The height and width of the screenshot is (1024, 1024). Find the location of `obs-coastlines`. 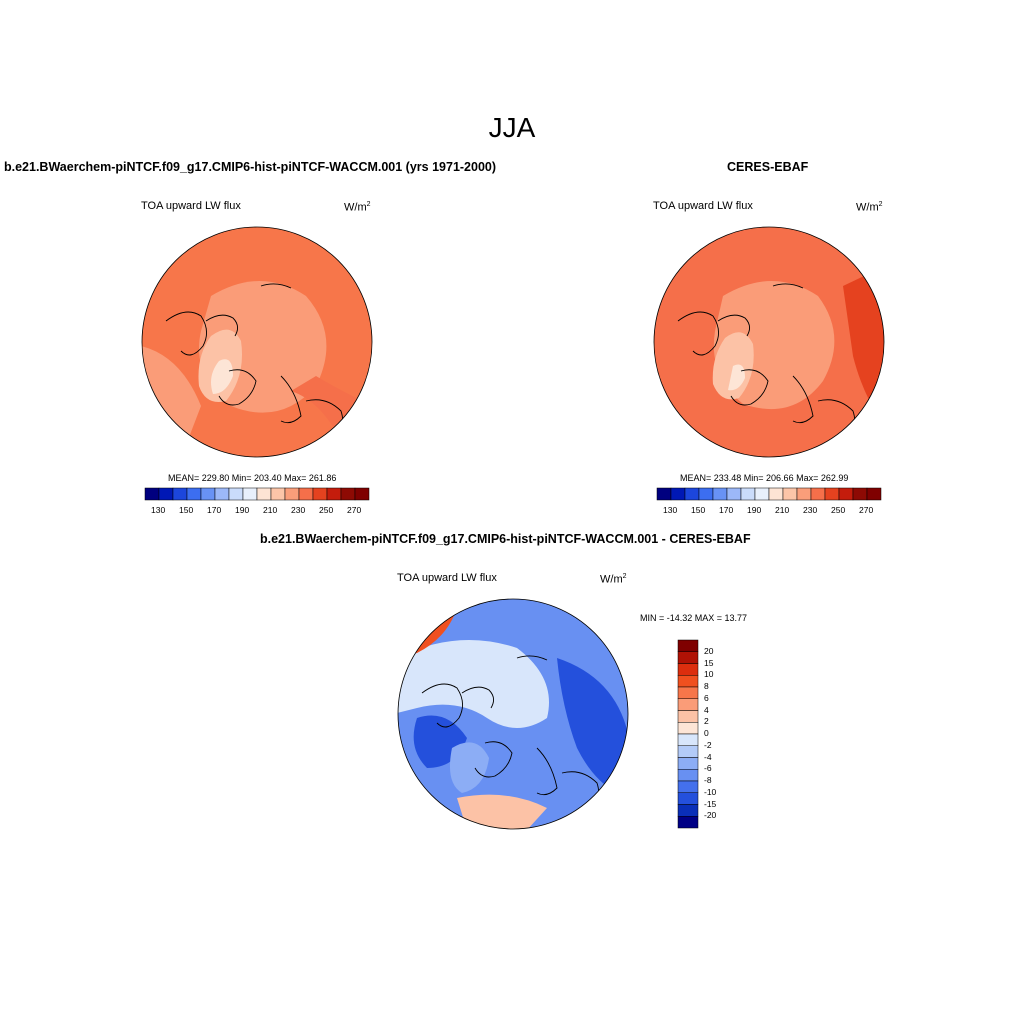

obs-coastlines is located at coordinates (766, 360).